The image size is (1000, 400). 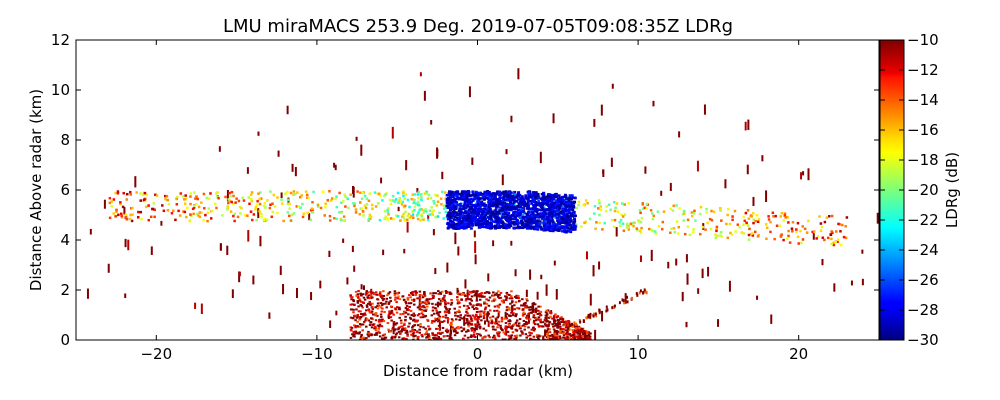 What do you see at coordinates (156, 354) in the screenshot?
I see `x-tick-label: −20` at bounding box center [156, 354].